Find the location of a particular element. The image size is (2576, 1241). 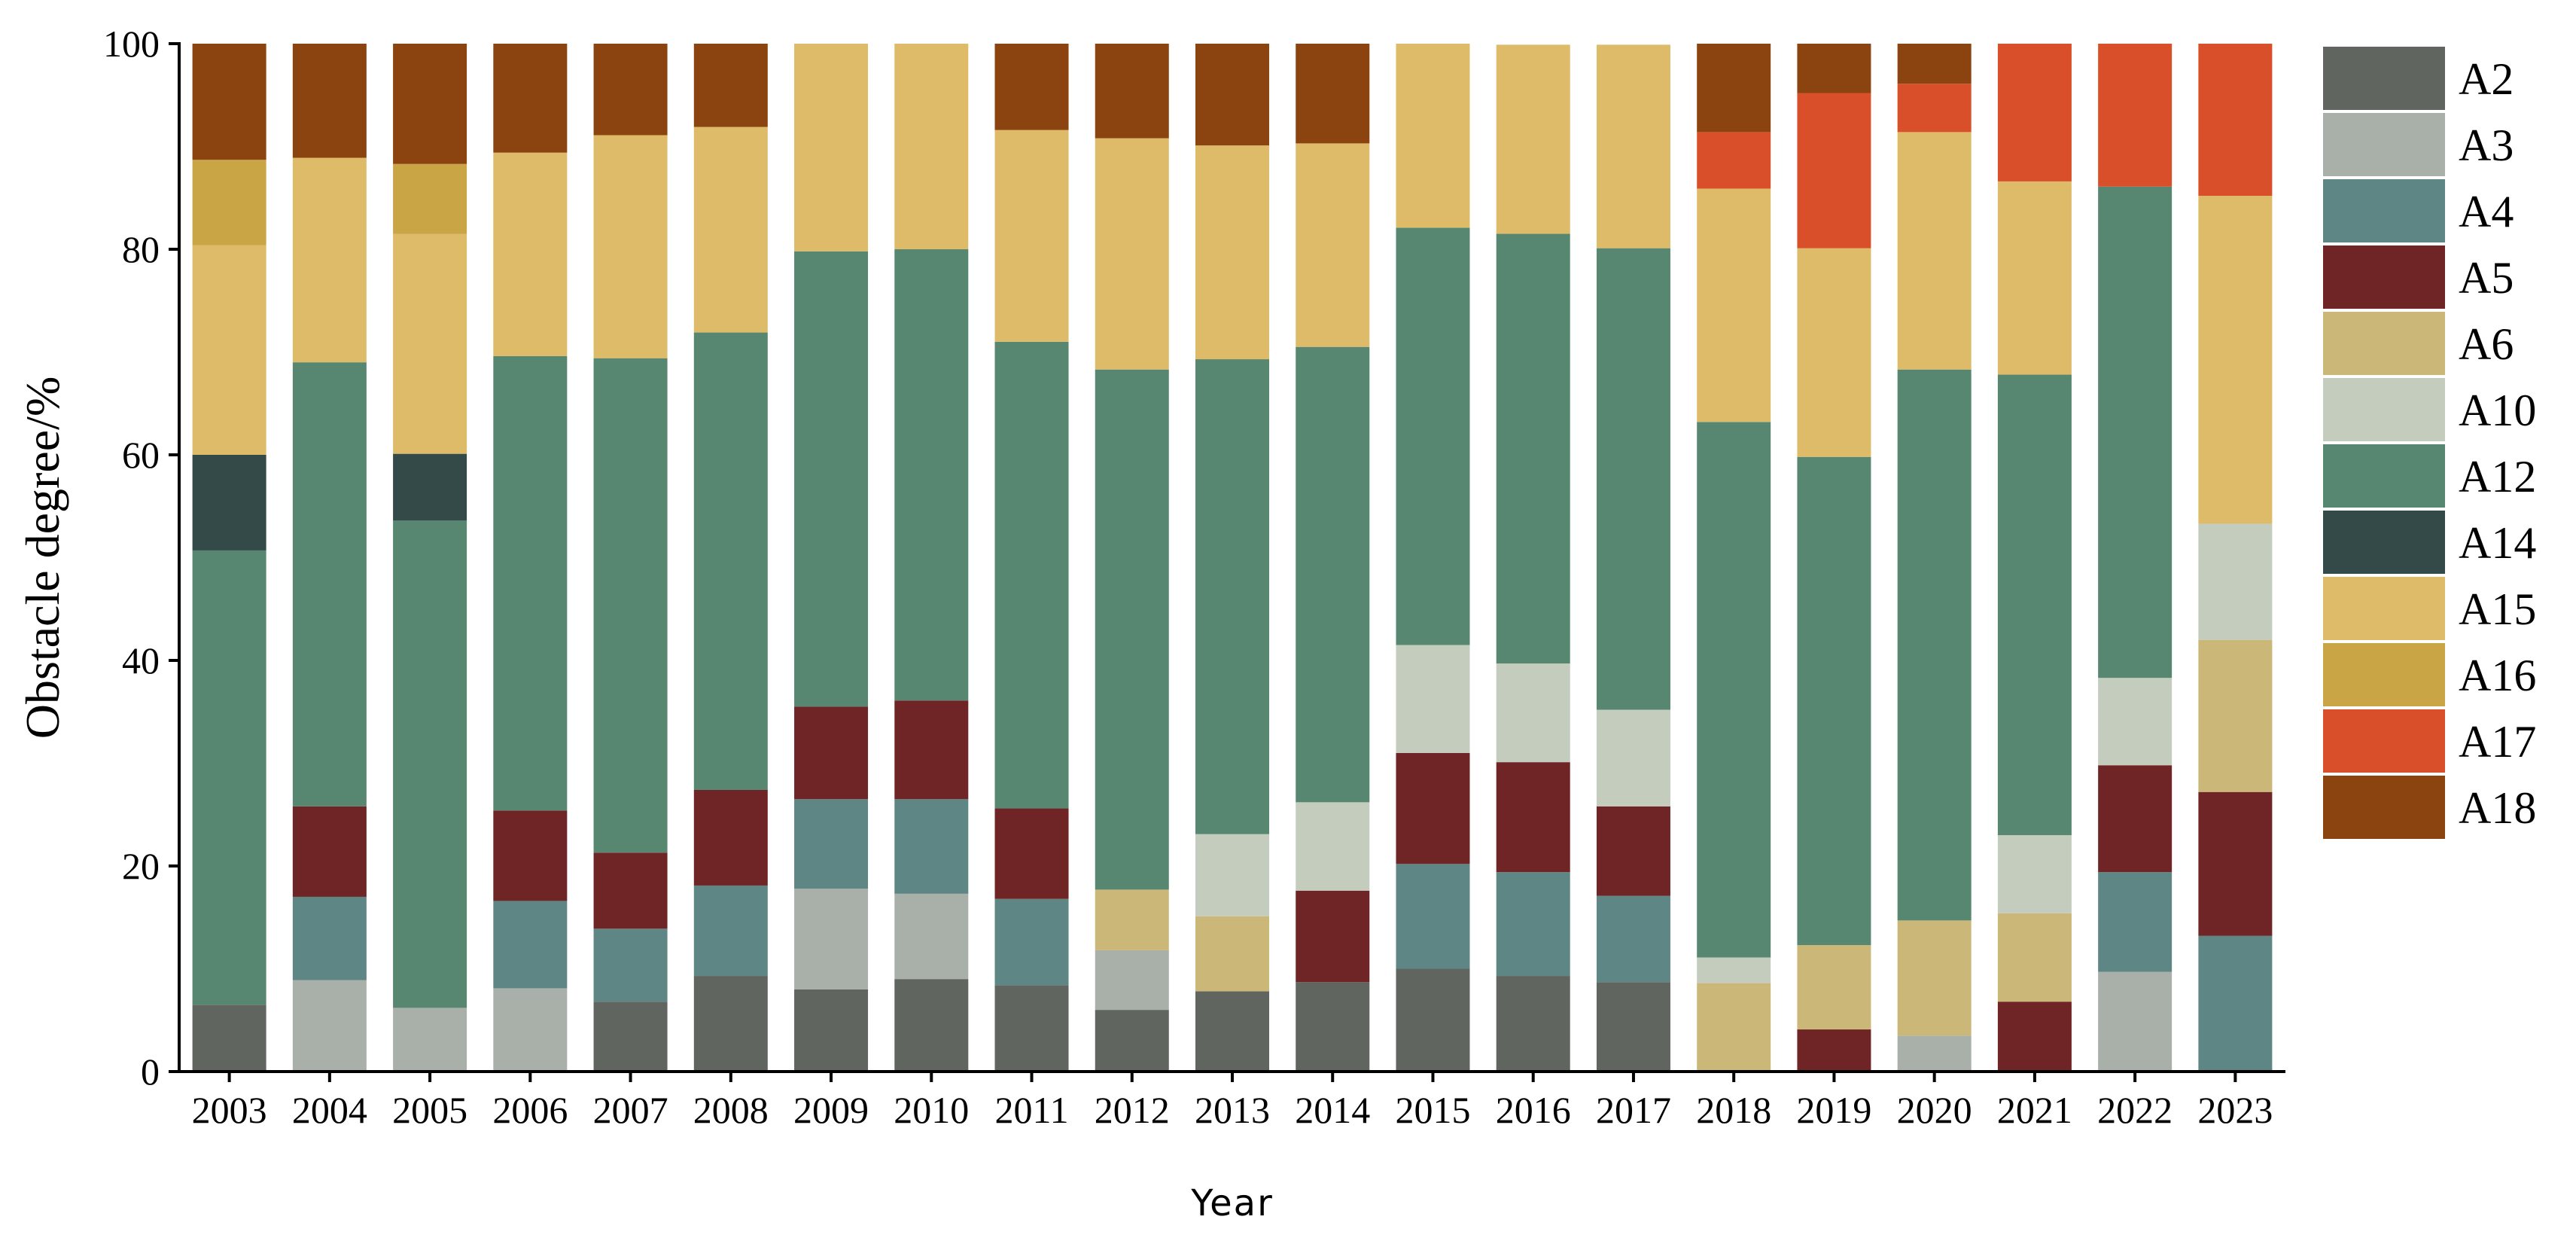

legend-swatch-a3 is located at coordinates (2384, 144).